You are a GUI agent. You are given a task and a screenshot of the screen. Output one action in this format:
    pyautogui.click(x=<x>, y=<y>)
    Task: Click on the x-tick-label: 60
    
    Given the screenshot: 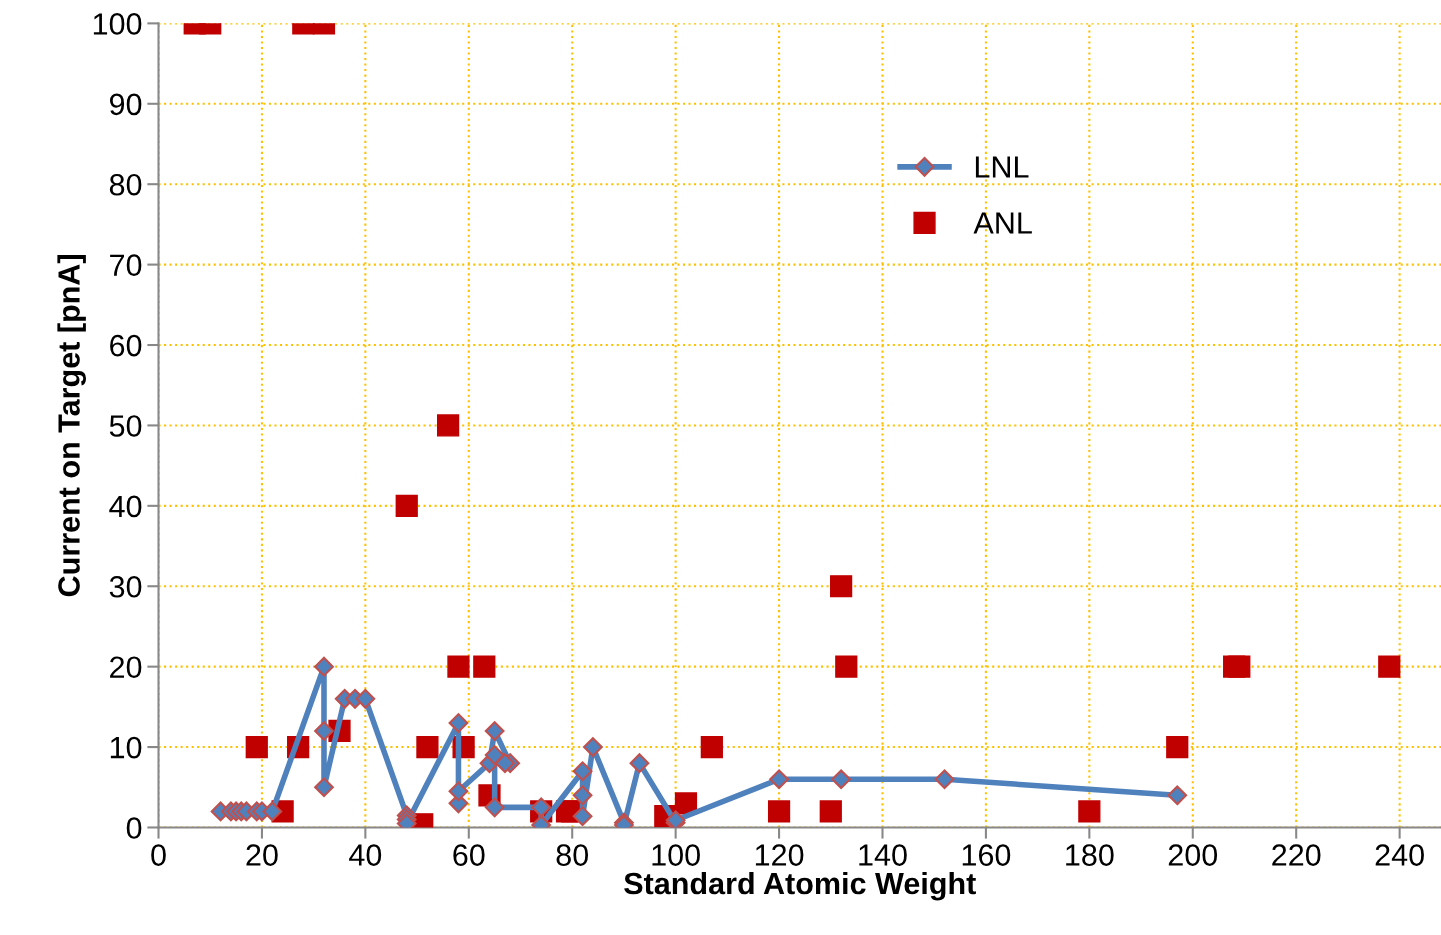 What is the action you would take?
    pyautogui.click(x=469, y=855)
    